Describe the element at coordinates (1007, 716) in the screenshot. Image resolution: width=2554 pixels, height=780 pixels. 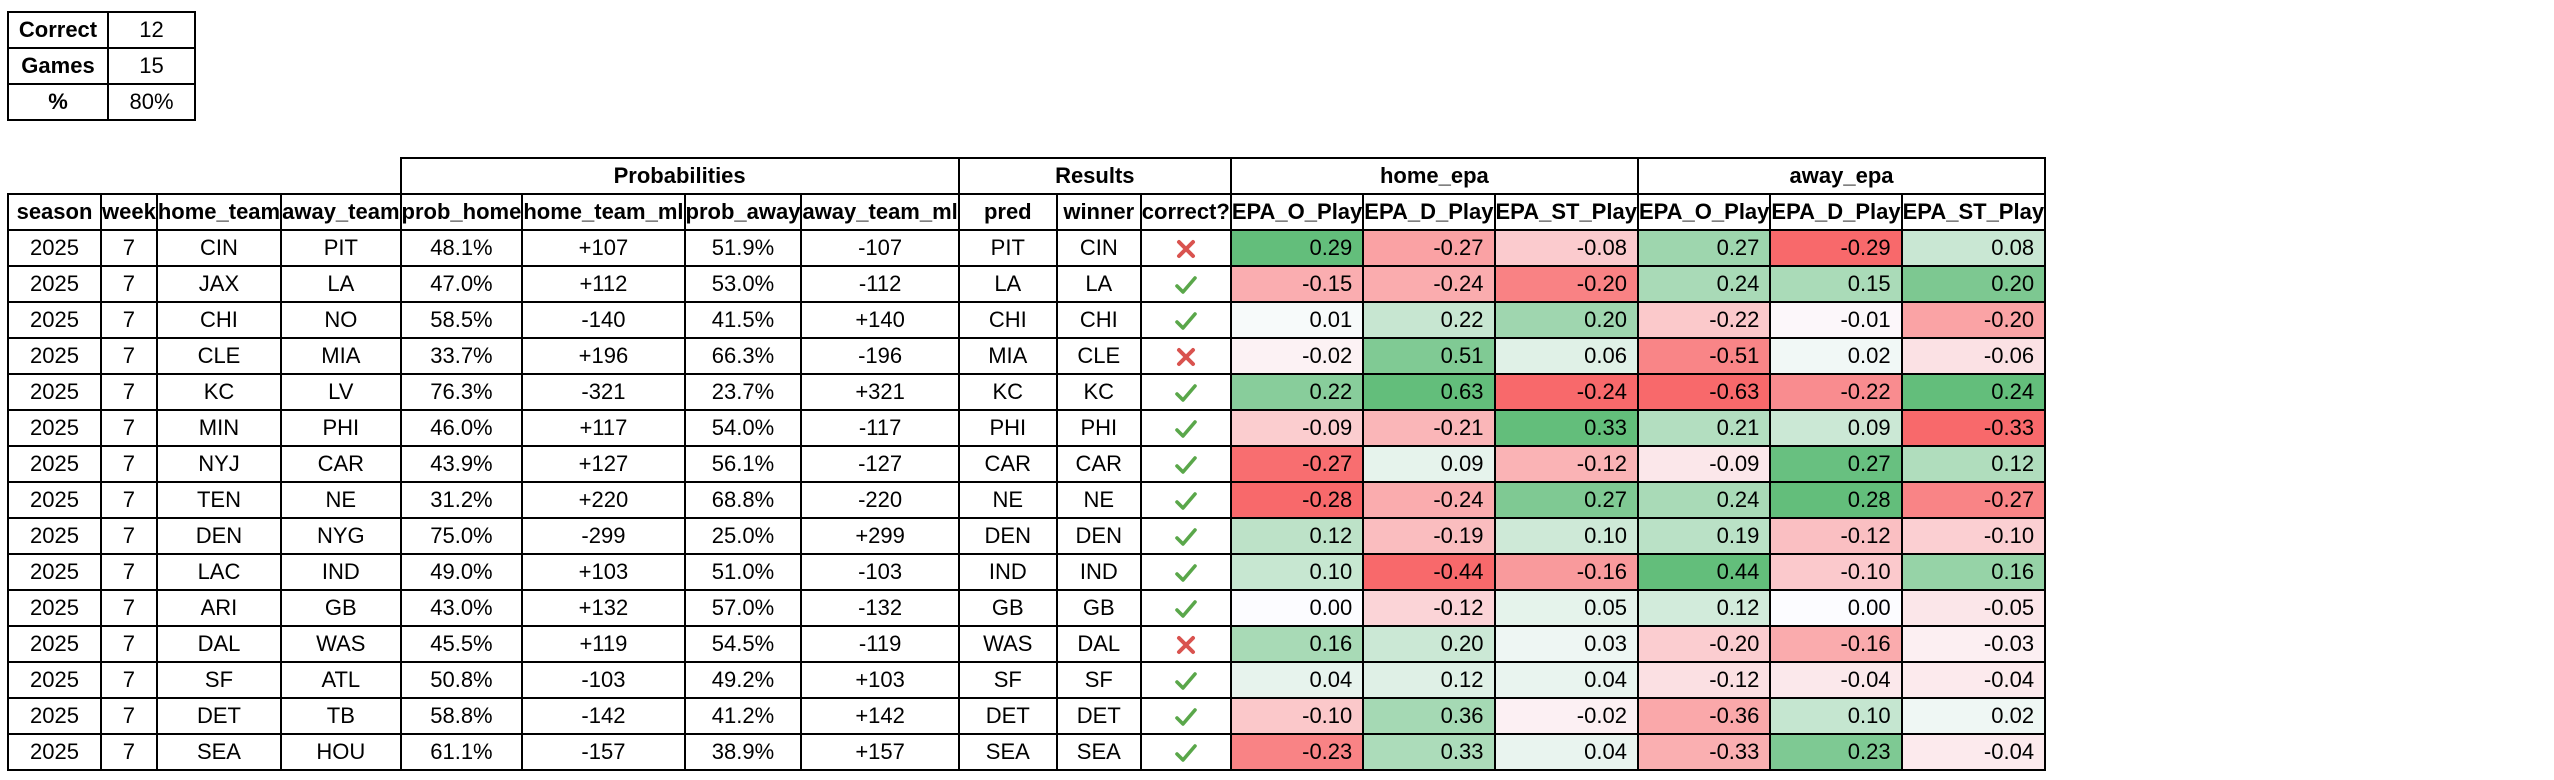
I see `pred-cell: DET` at that location.